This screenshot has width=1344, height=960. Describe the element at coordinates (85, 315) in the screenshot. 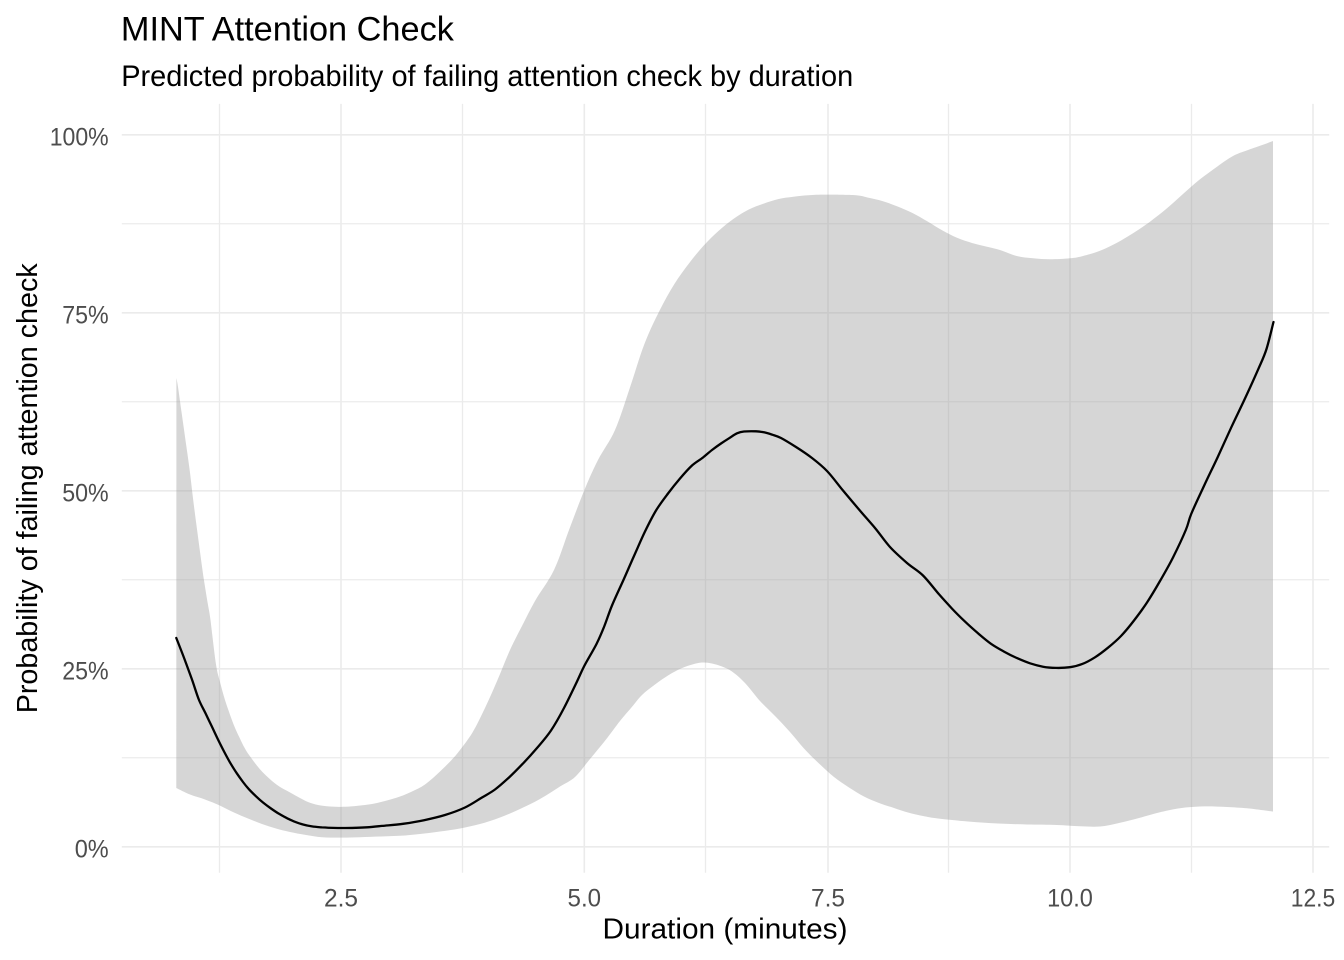

I see `svg-text: 75%` at that location.